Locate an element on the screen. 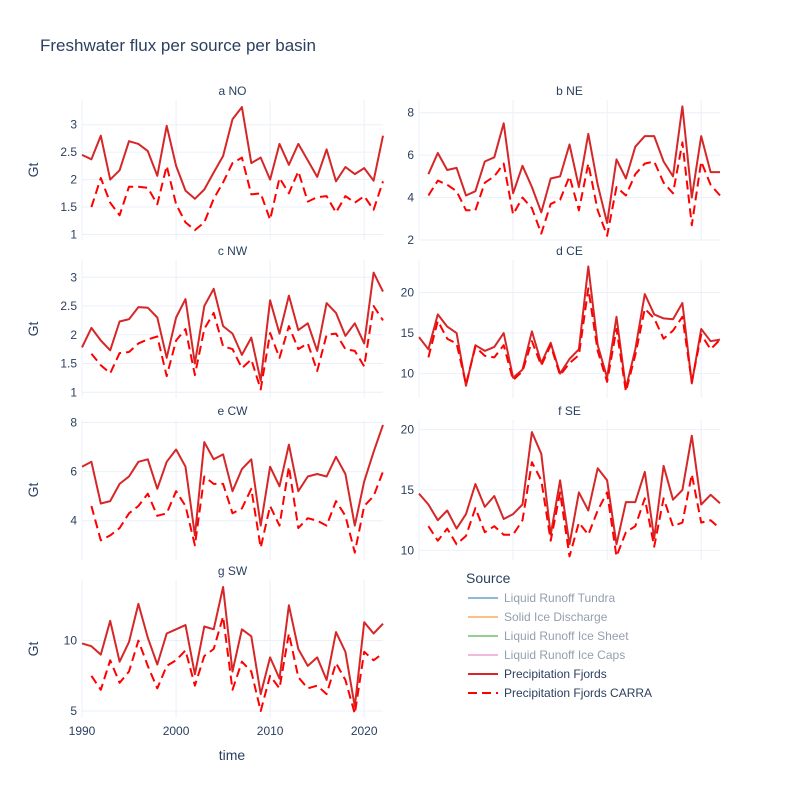  subplot-e-cw: e CW 4 6 8 Gt is located at coordinates (204, 482).